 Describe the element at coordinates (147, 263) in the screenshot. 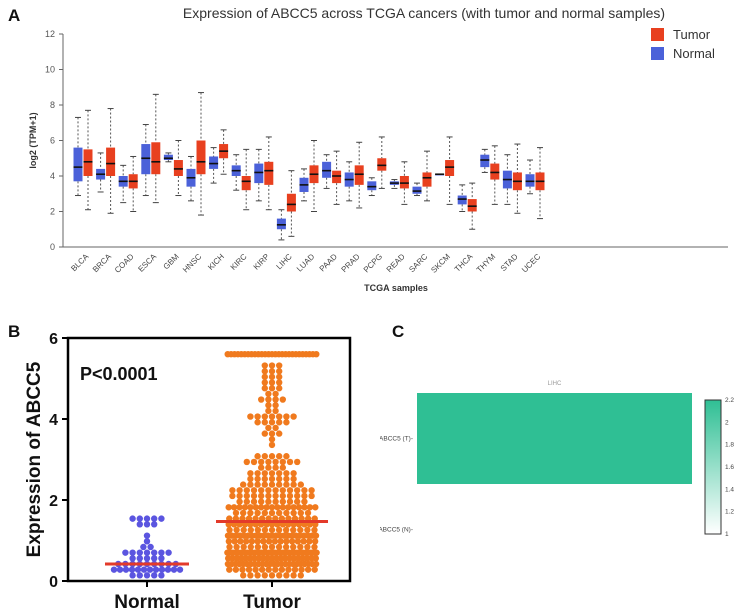

I see `x-tick-label-esca: ESCA` at that location.